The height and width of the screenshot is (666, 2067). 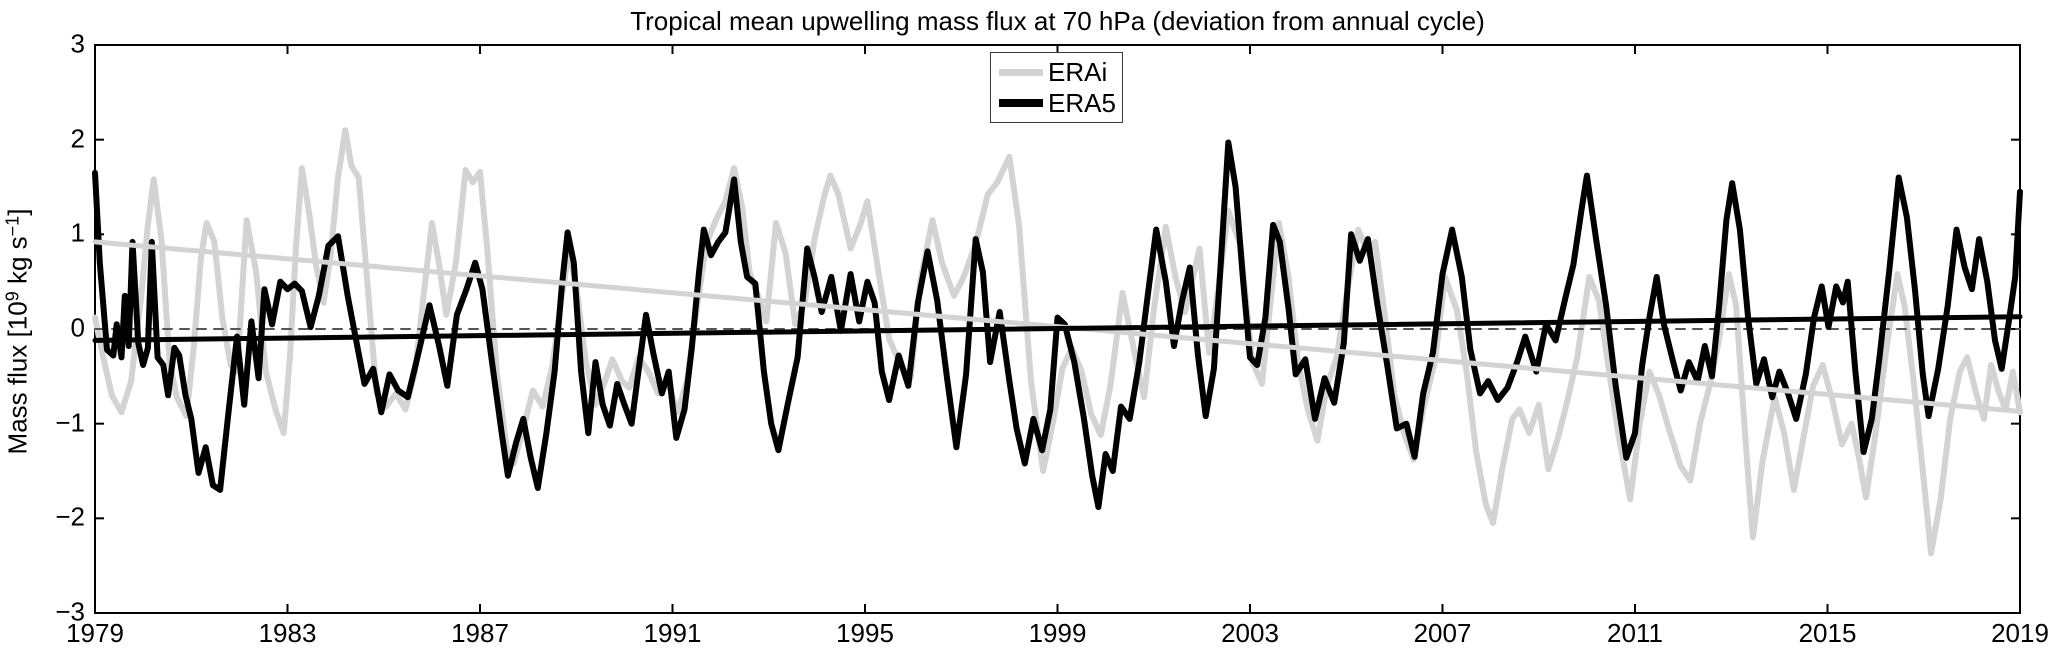 I want to click on legend-label-erai: ERAi, so click(x=1078, y=72).